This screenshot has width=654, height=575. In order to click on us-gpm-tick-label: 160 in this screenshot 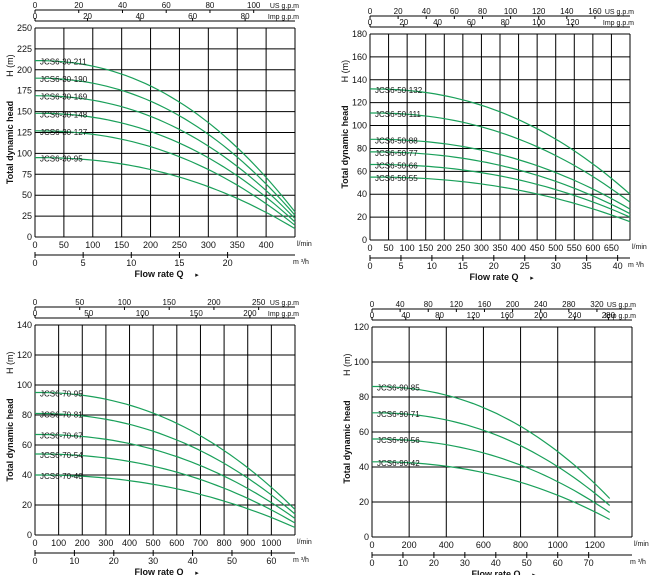, I will do `click(595, 11)`.